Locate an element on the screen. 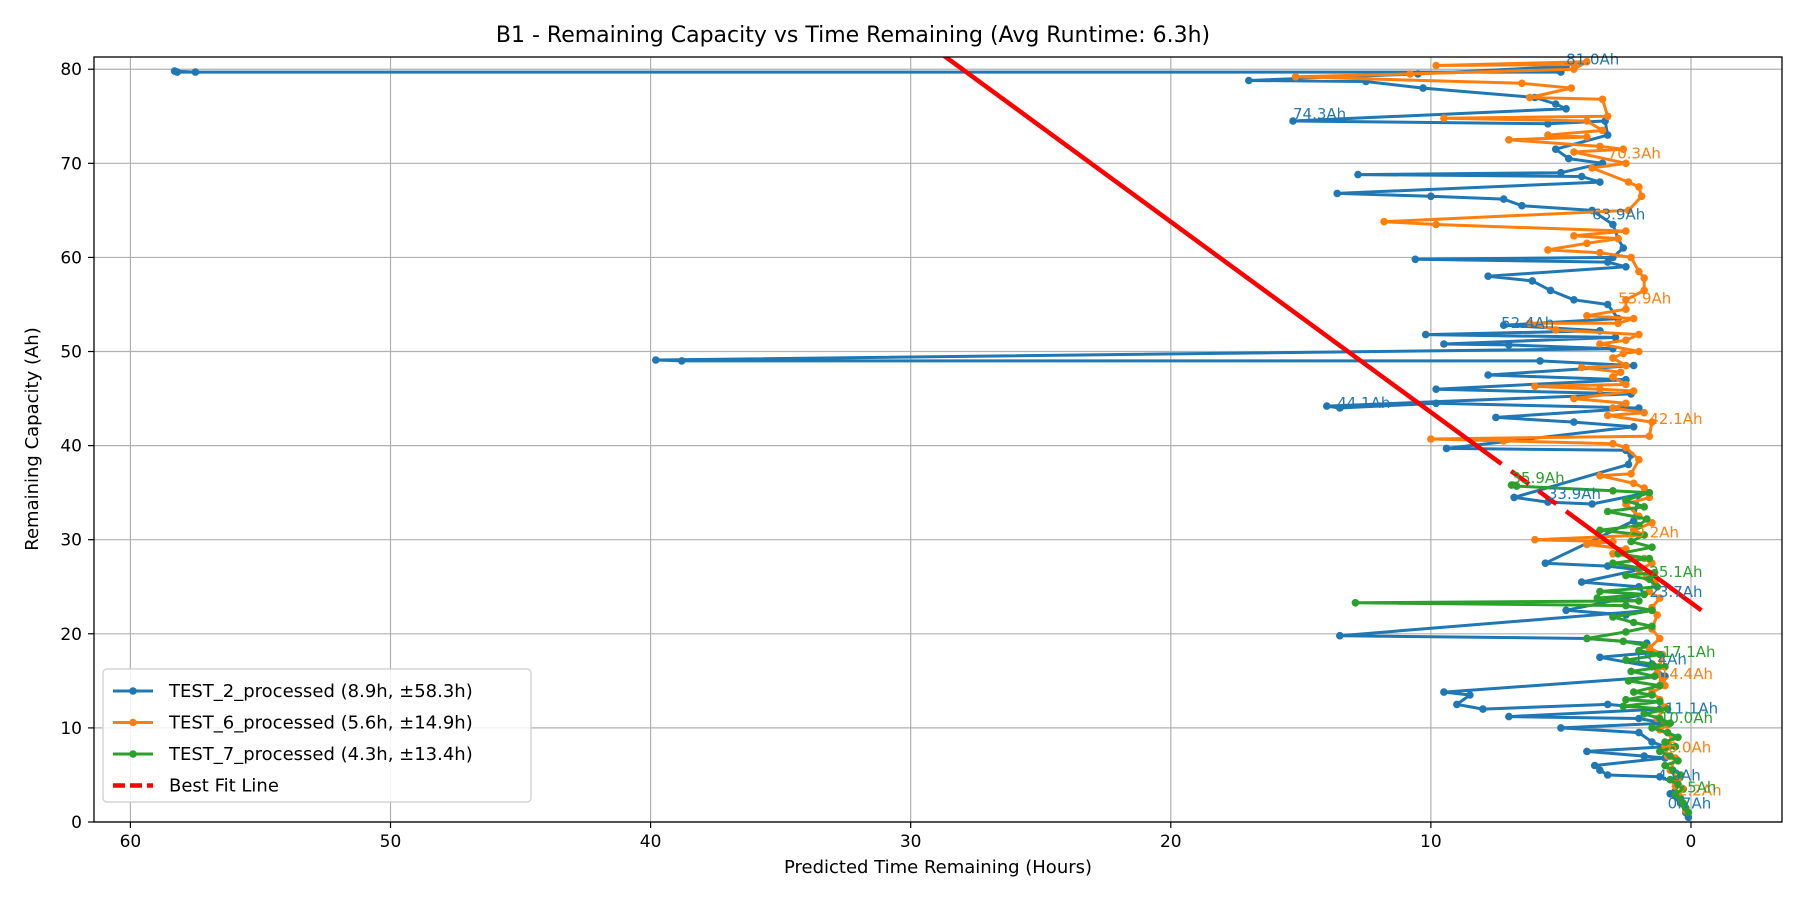 The image size is (1800, 900). y-axis-label: Remaining Capacity (Ah) is located at coordinates (32, 438).